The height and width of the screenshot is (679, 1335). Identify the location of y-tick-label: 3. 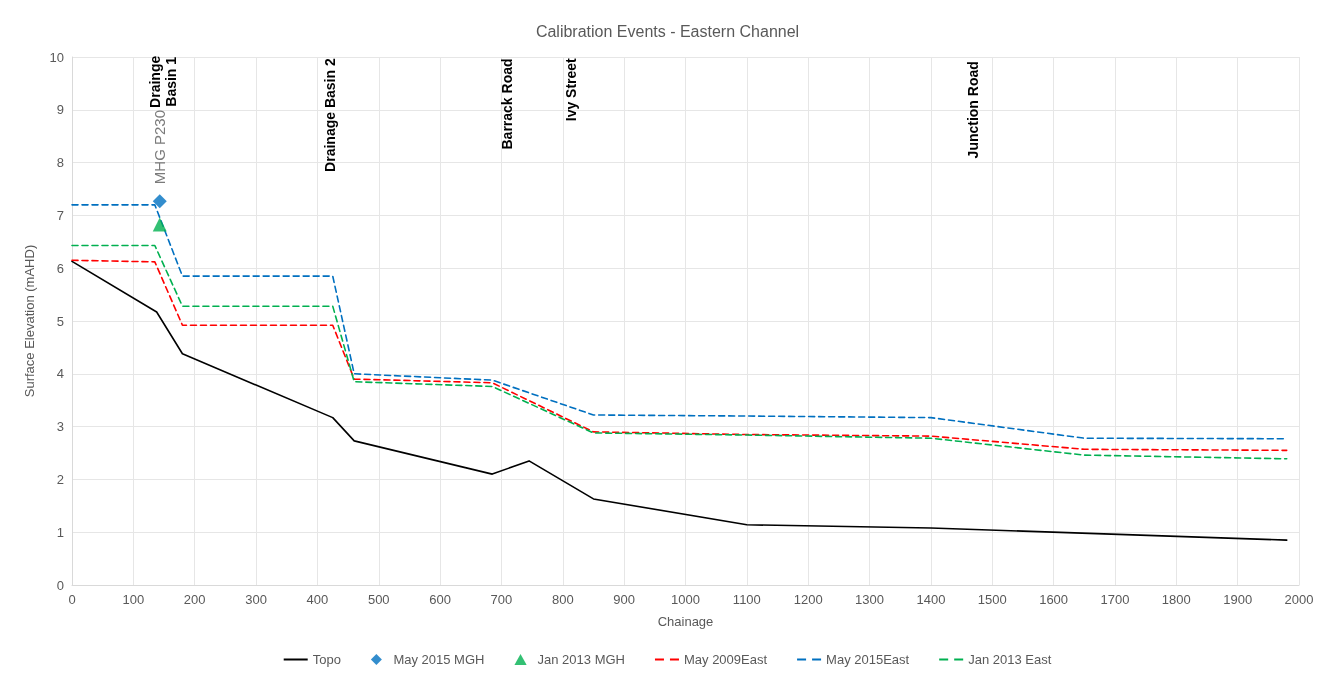
(60, 427).